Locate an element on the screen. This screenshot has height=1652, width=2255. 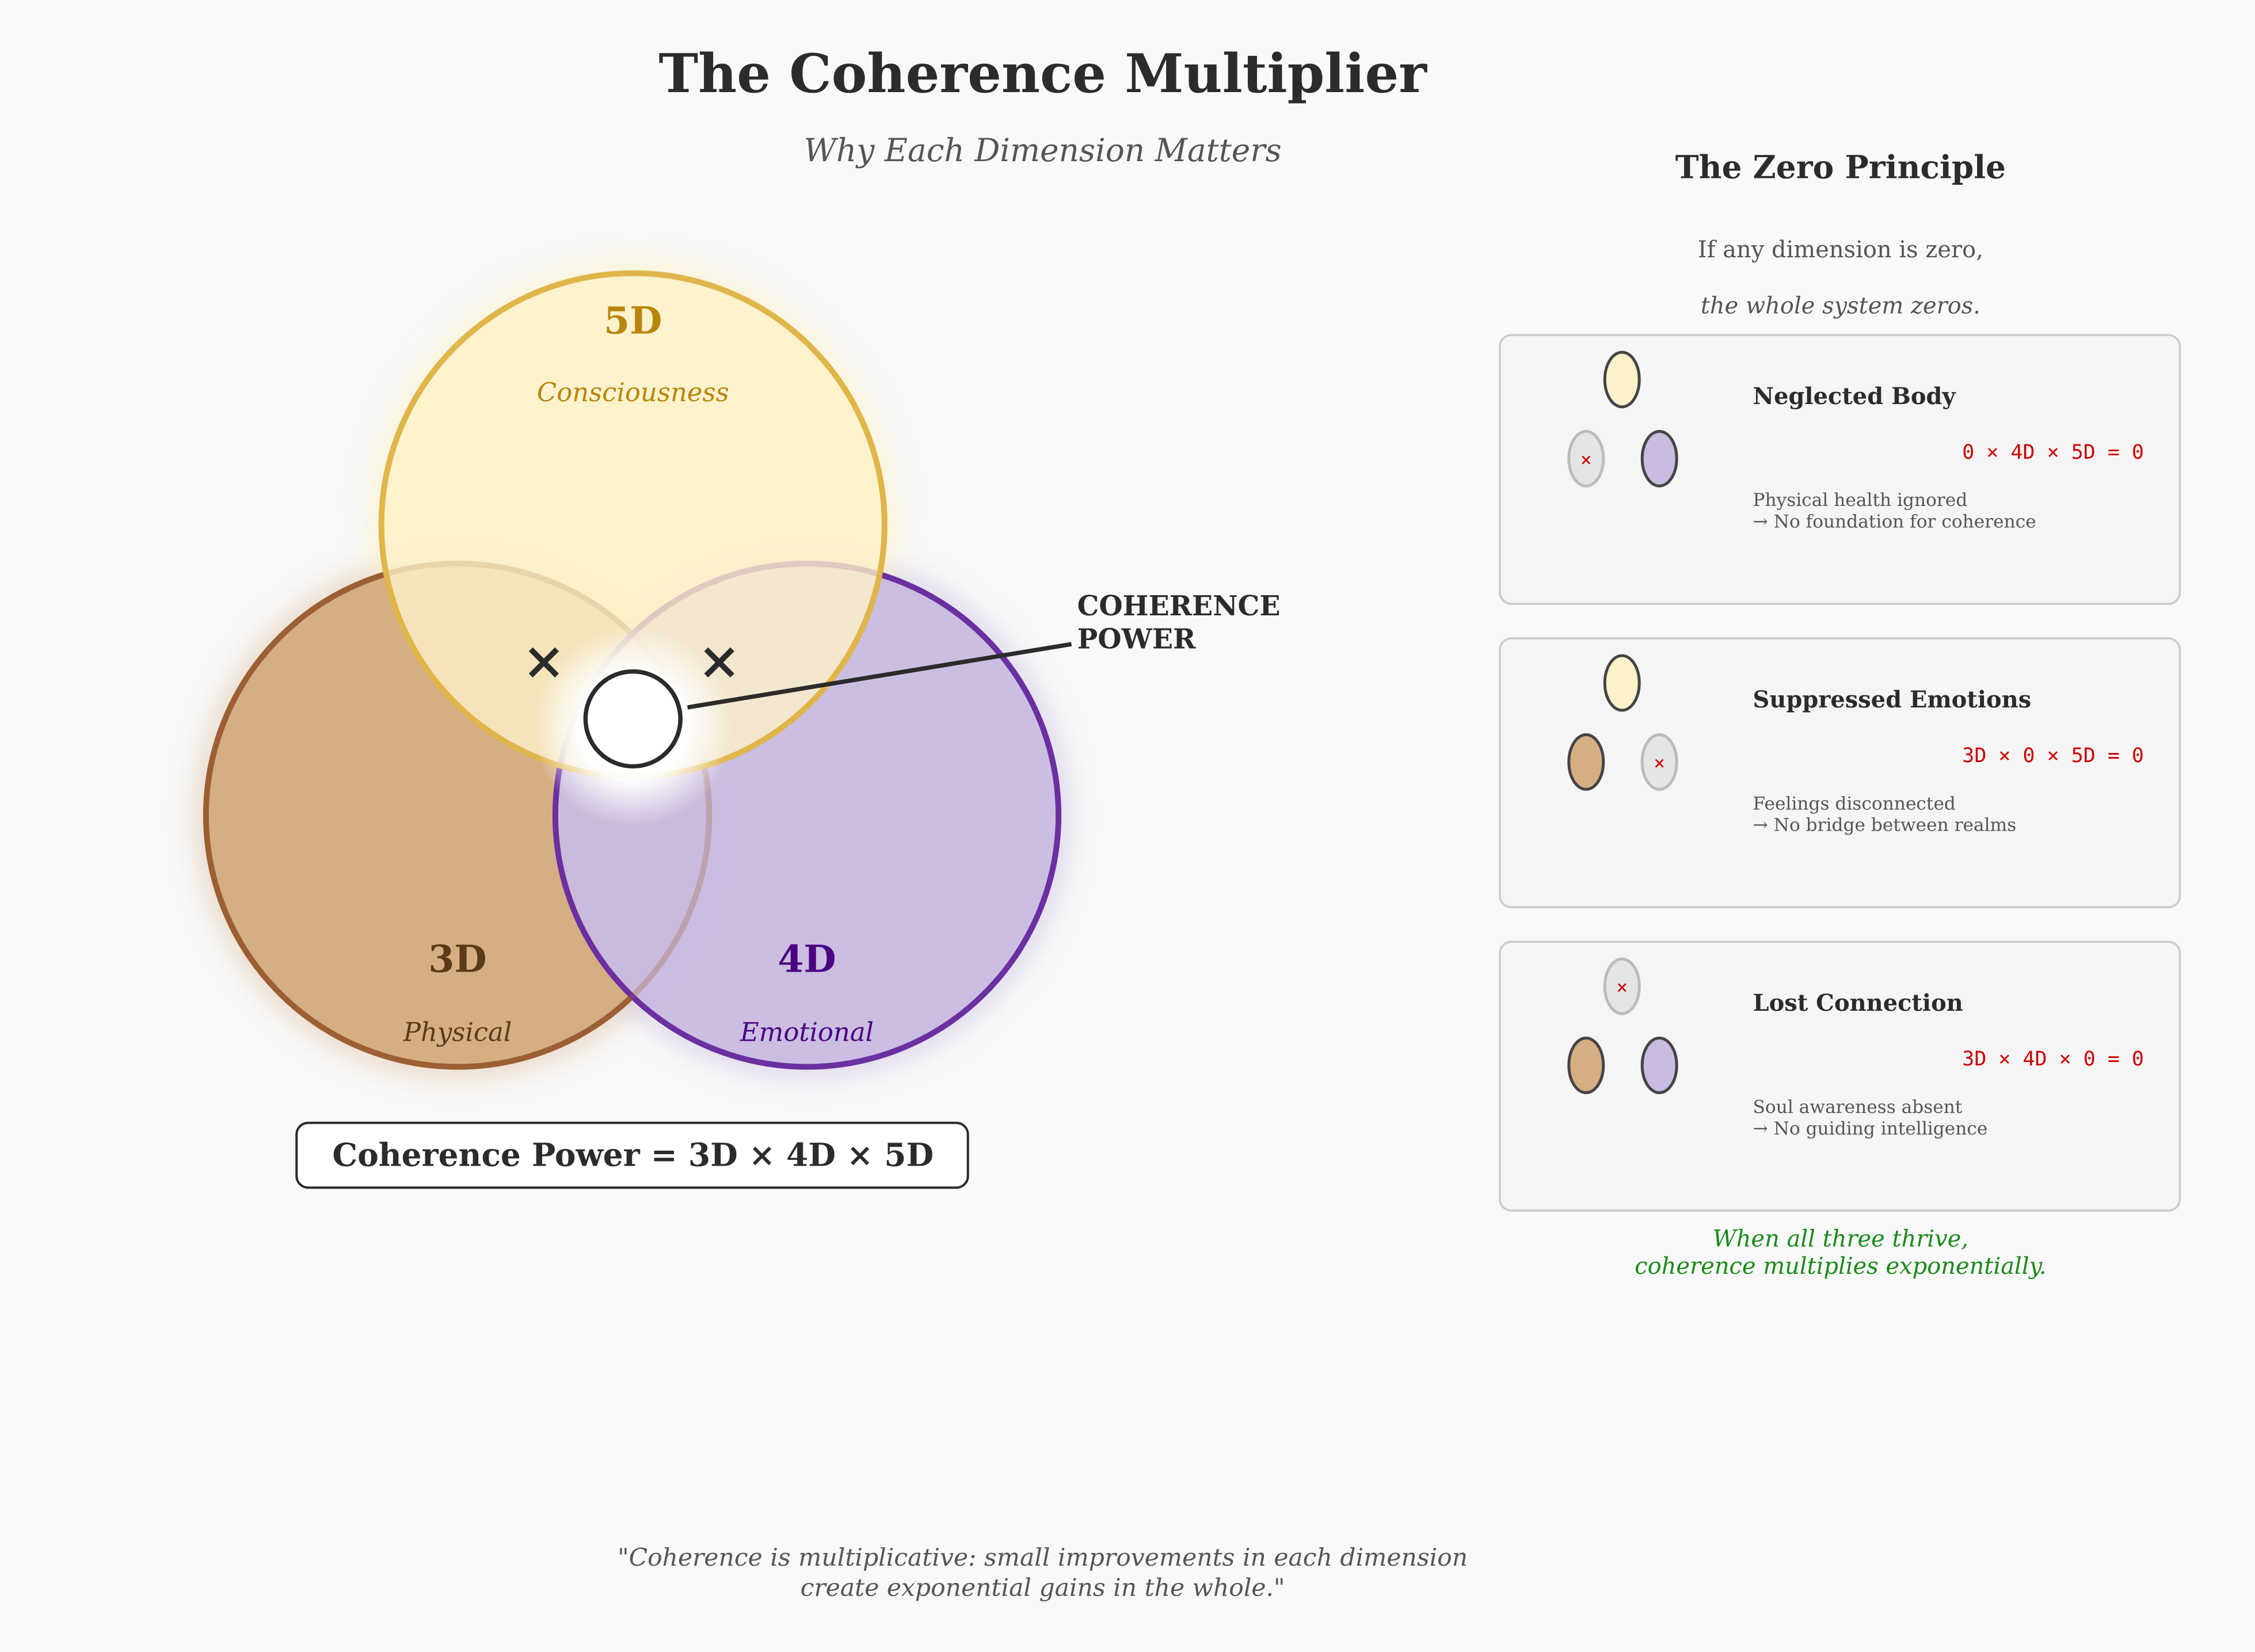
quote-line2: create exponential gains in the whole." is located at coordinates (1043, 1588).